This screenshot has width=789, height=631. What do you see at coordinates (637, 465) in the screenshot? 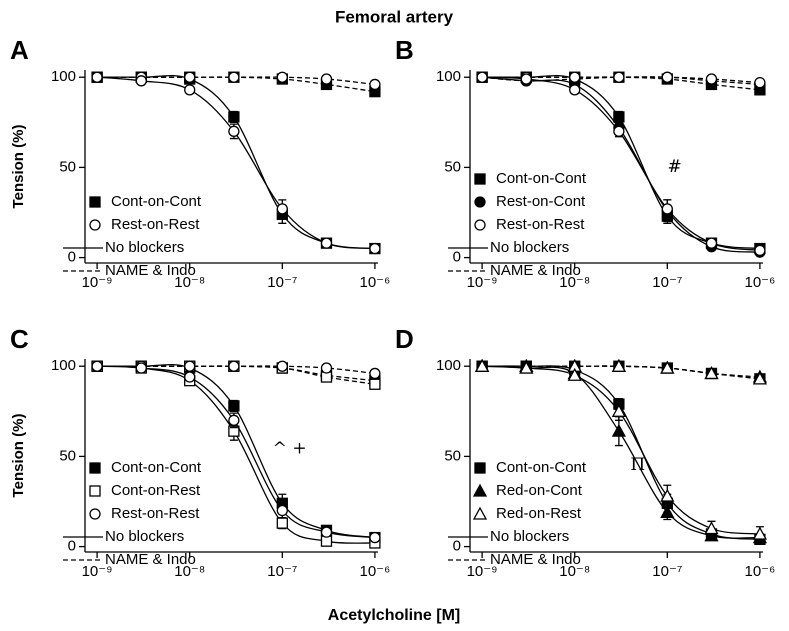
I see `annotation: Π` at bounding box center [637, 465].